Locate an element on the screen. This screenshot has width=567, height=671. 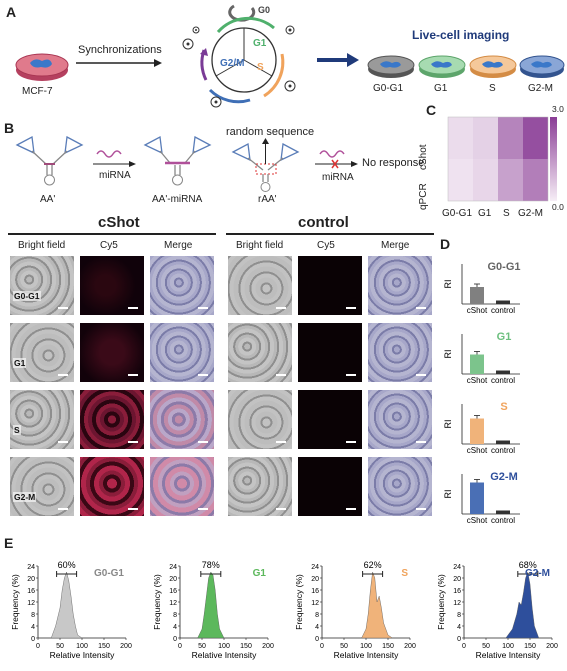
sync-label: Synchronizations is located at coordinates (120, 50).